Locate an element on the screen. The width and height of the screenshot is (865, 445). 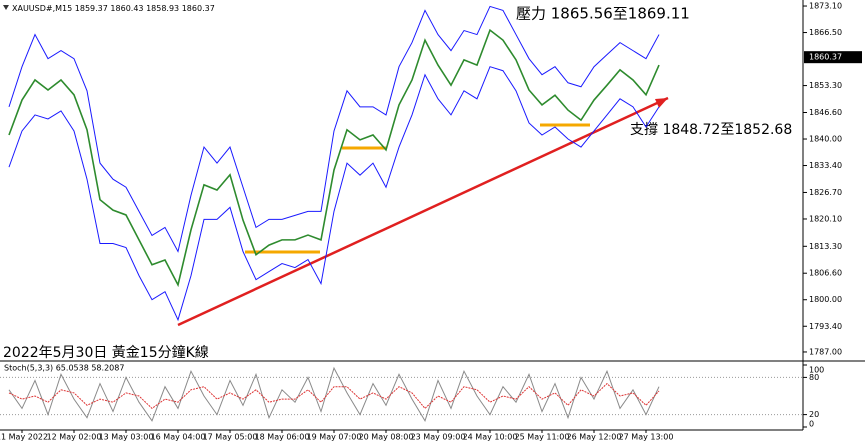
last-price-box is located at coordinates (833, 57).